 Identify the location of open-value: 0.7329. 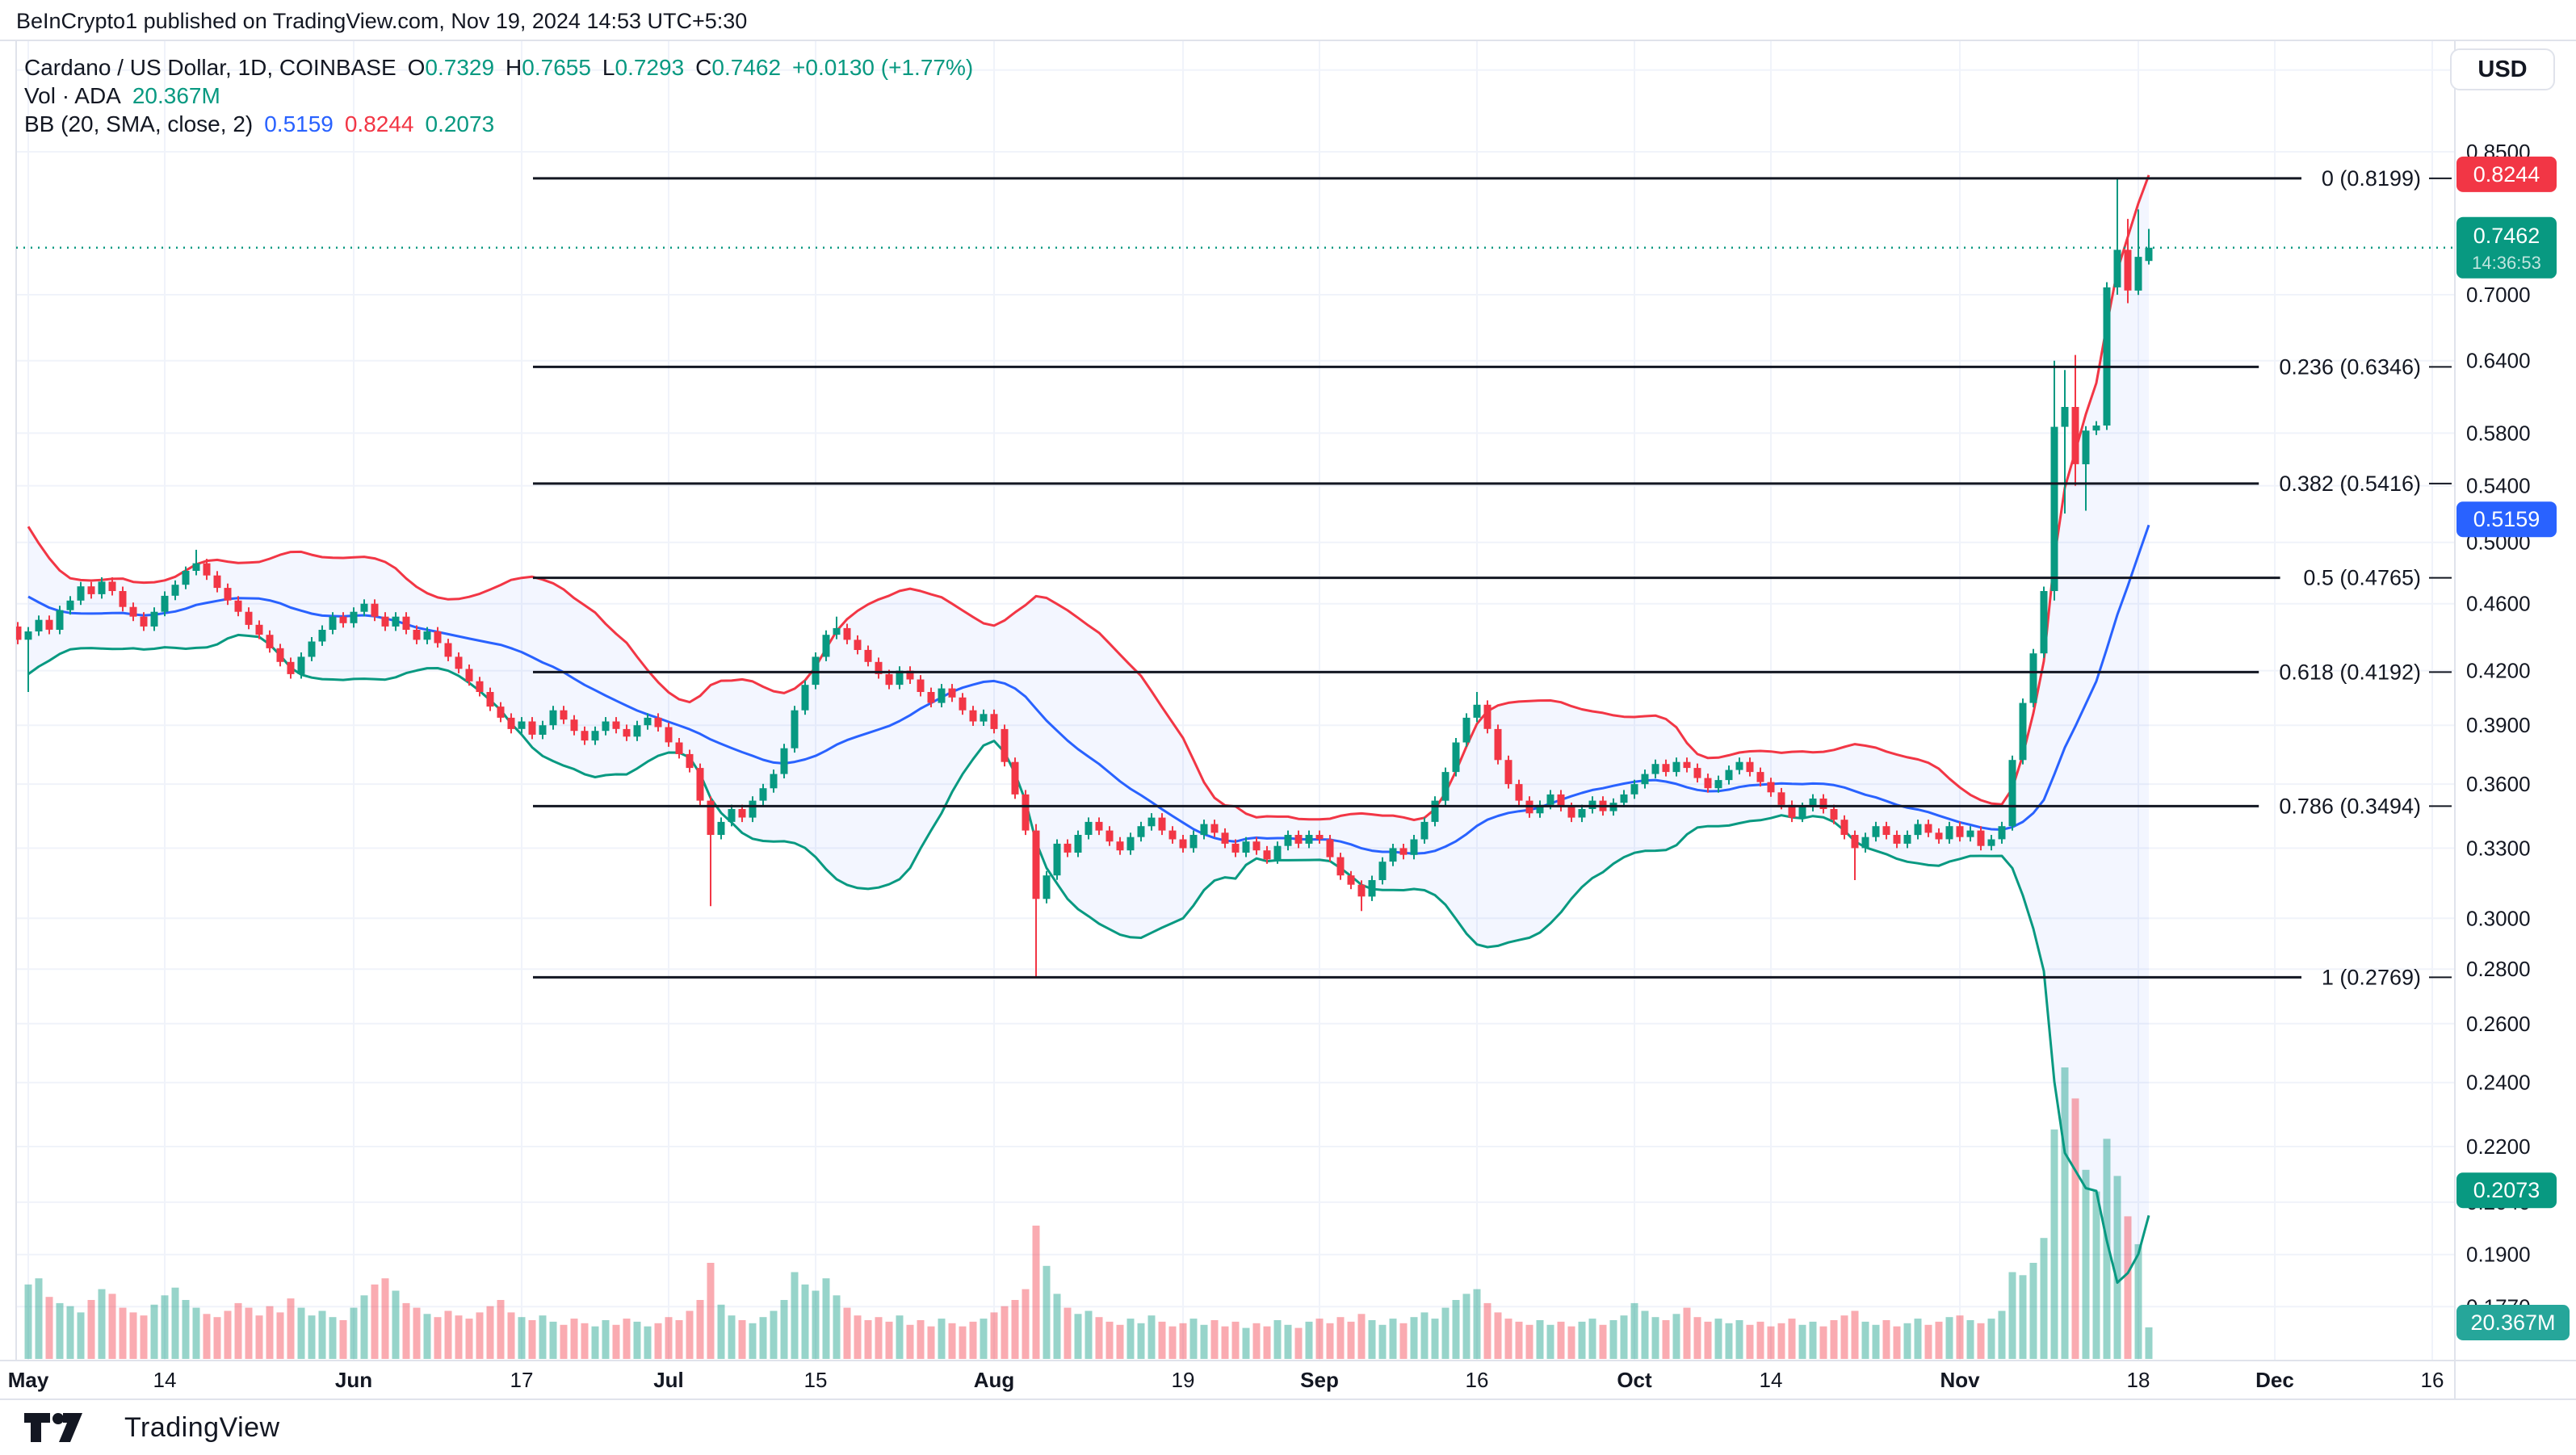
(460, 67).